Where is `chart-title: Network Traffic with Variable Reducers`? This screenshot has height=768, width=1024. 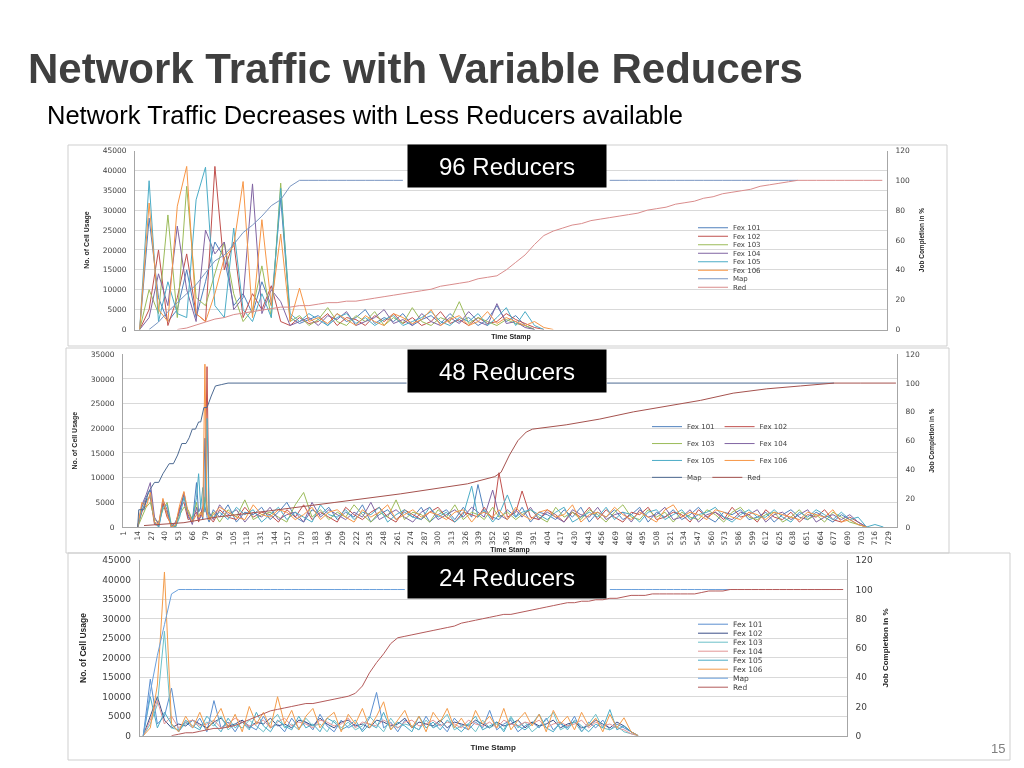 chart-title: Network Traffic with Variable Reducers is located at coordinates (415, 68).